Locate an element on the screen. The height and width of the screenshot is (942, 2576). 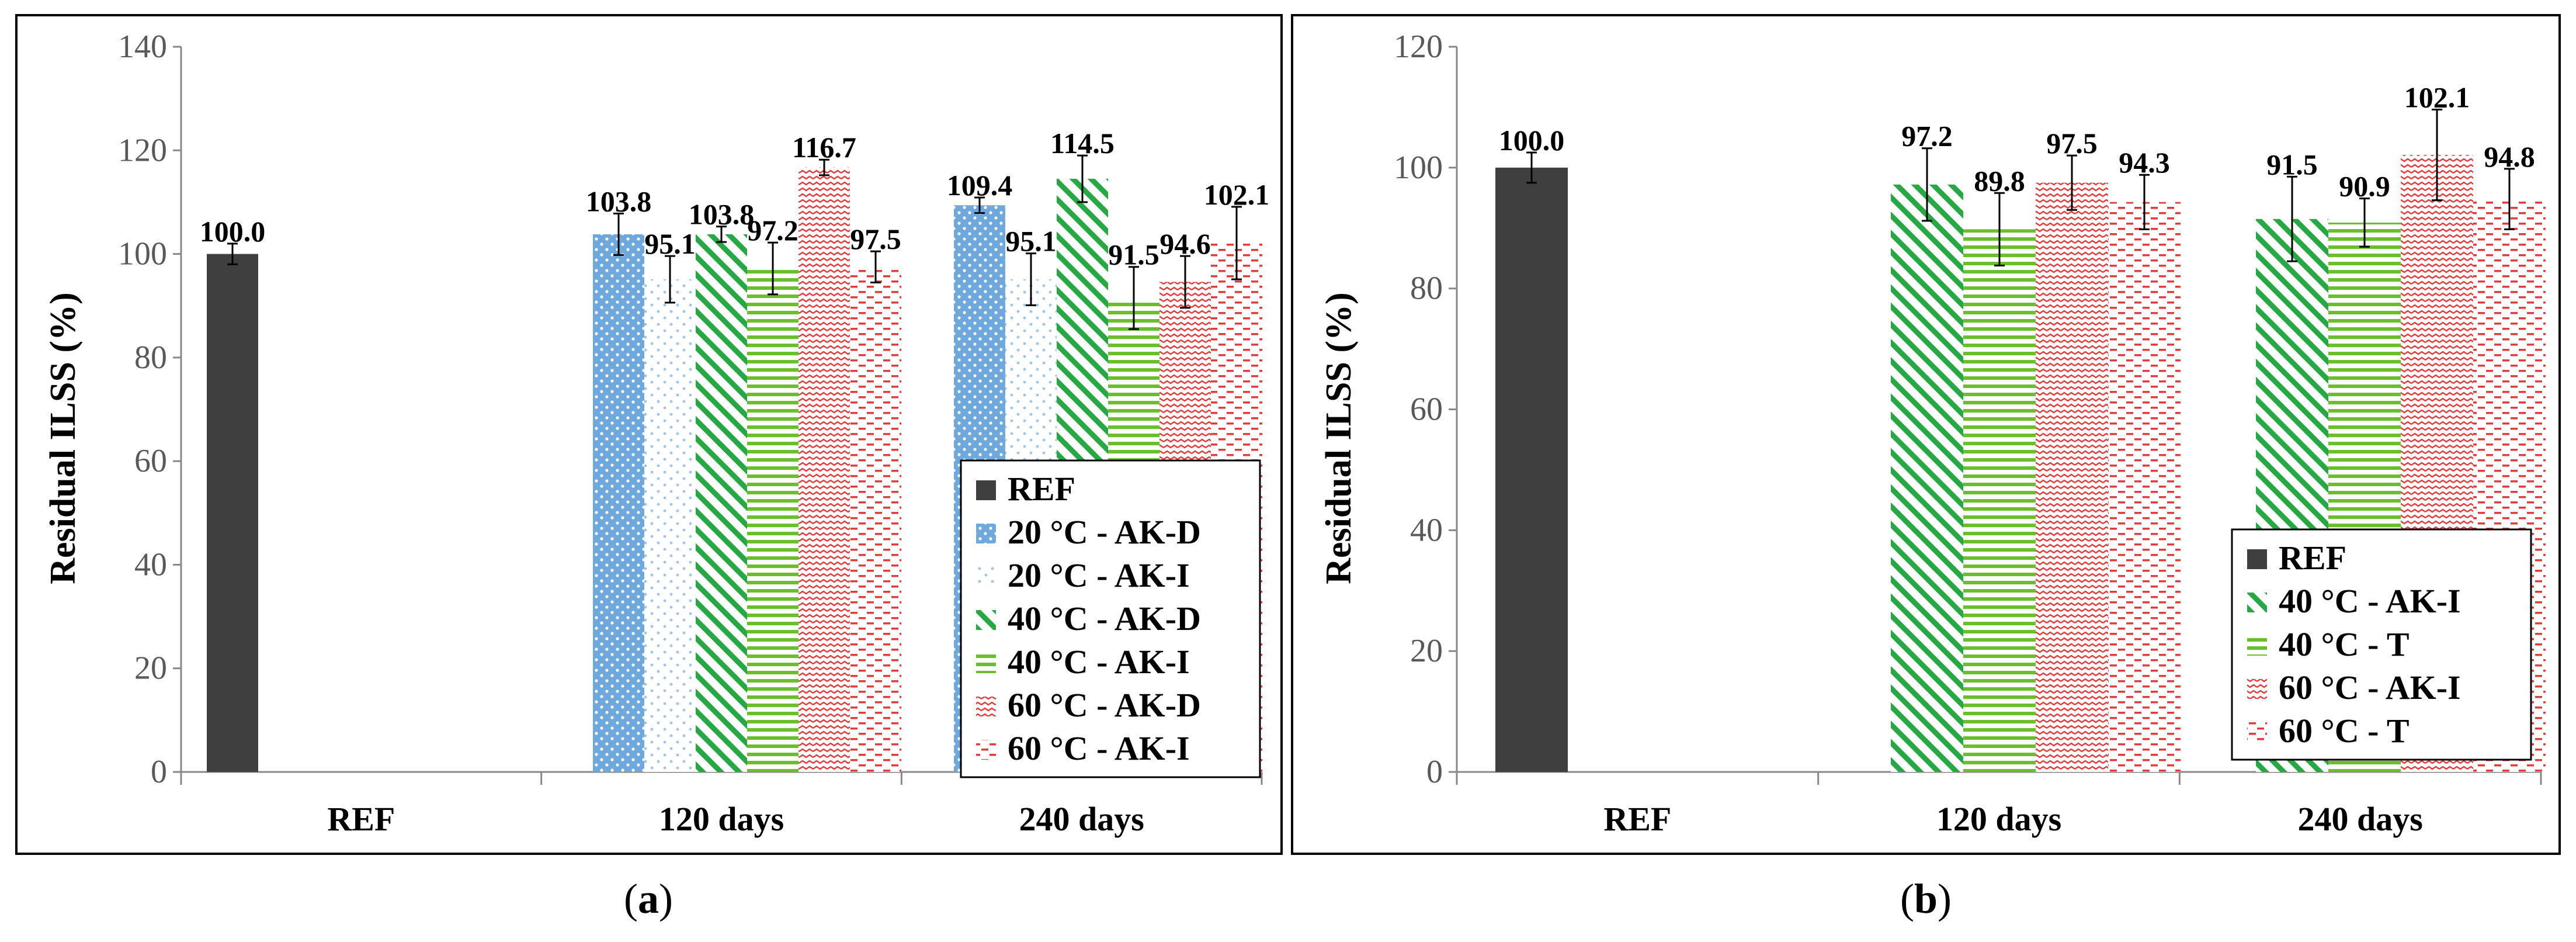
panel-a-ylabel: Residual ILSS (%) is located at coordinates (63, 438).